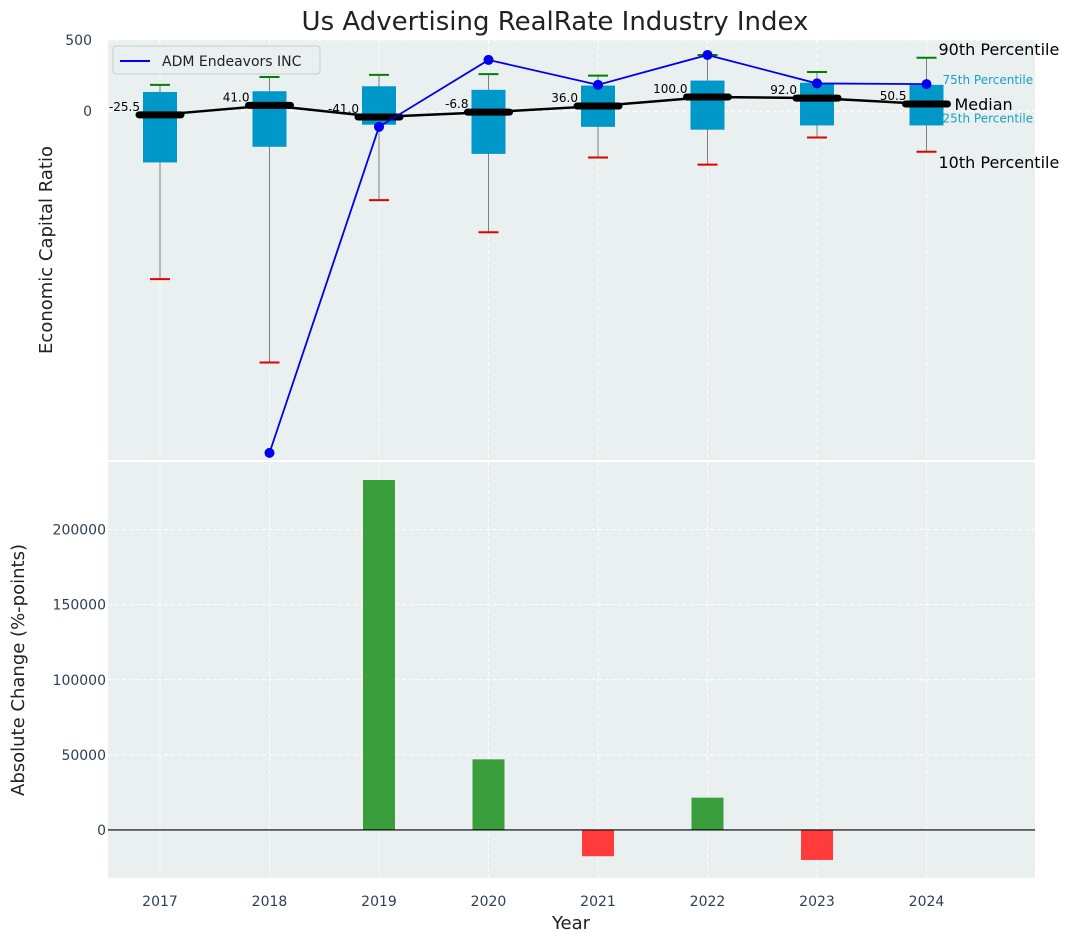 The height and width of the screenshot is (942, 1073). Describe the element at coordinates (46, 250) in the screenshot. I see `top-y-axis-label: Economic Capital Ratio` at that location.